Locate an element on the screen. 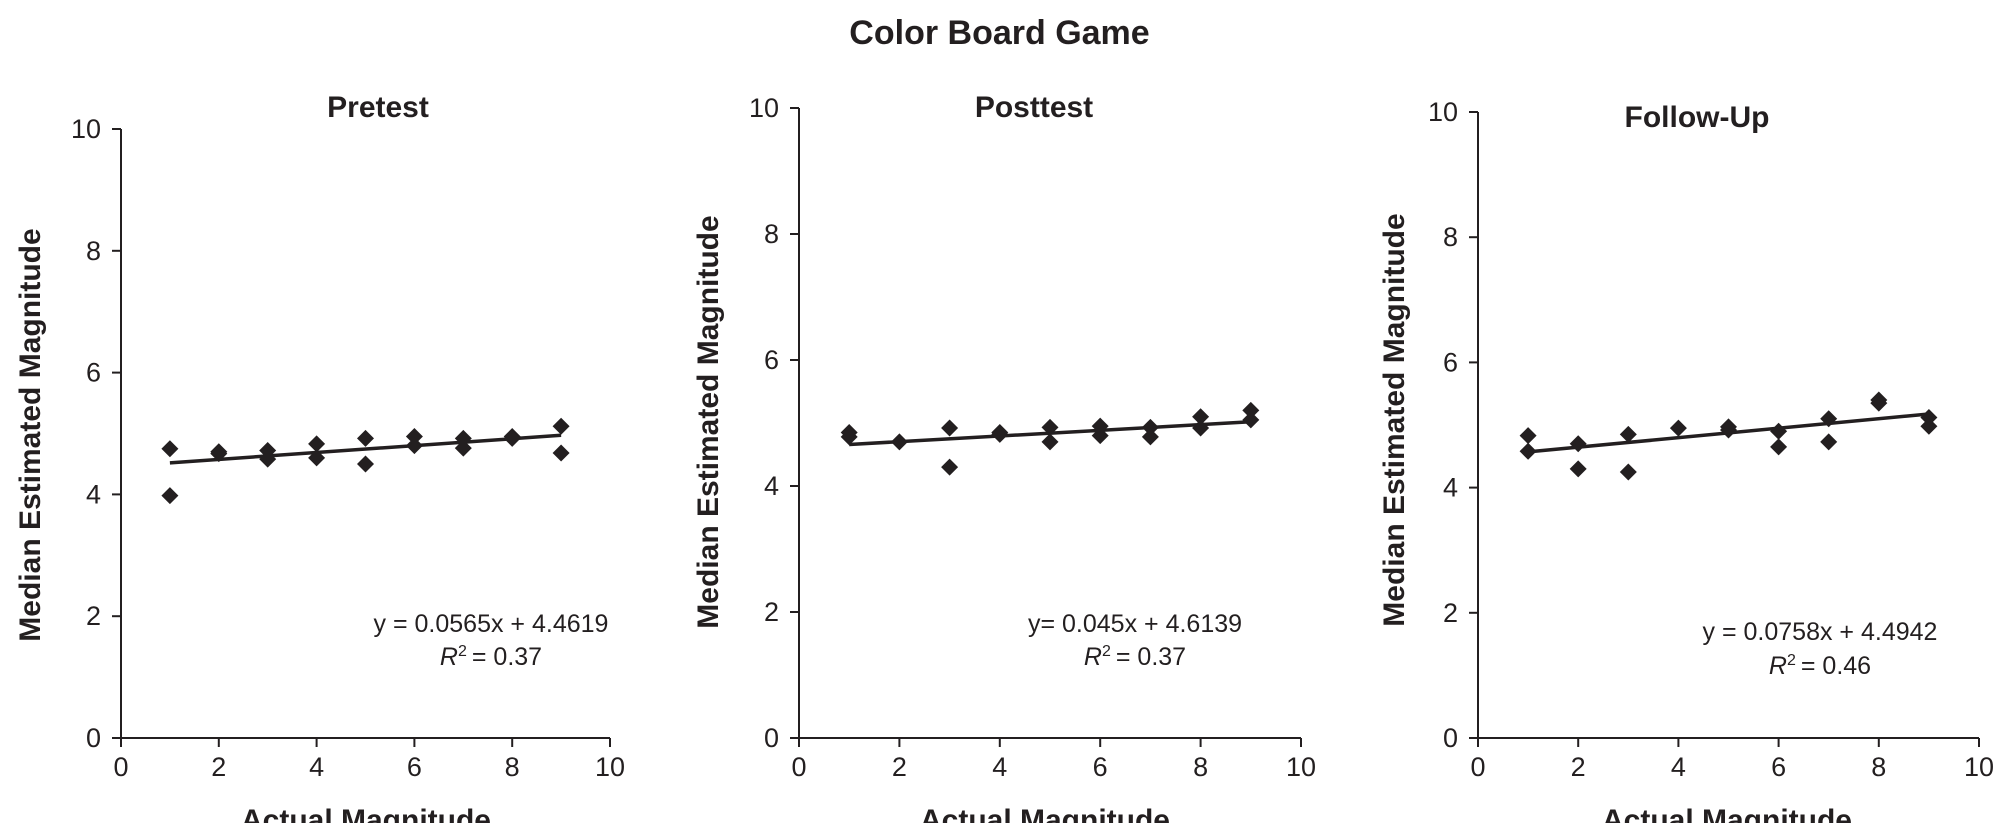  r-squared-label: R2 = 0.46 is located at coordinates (1820, 666).